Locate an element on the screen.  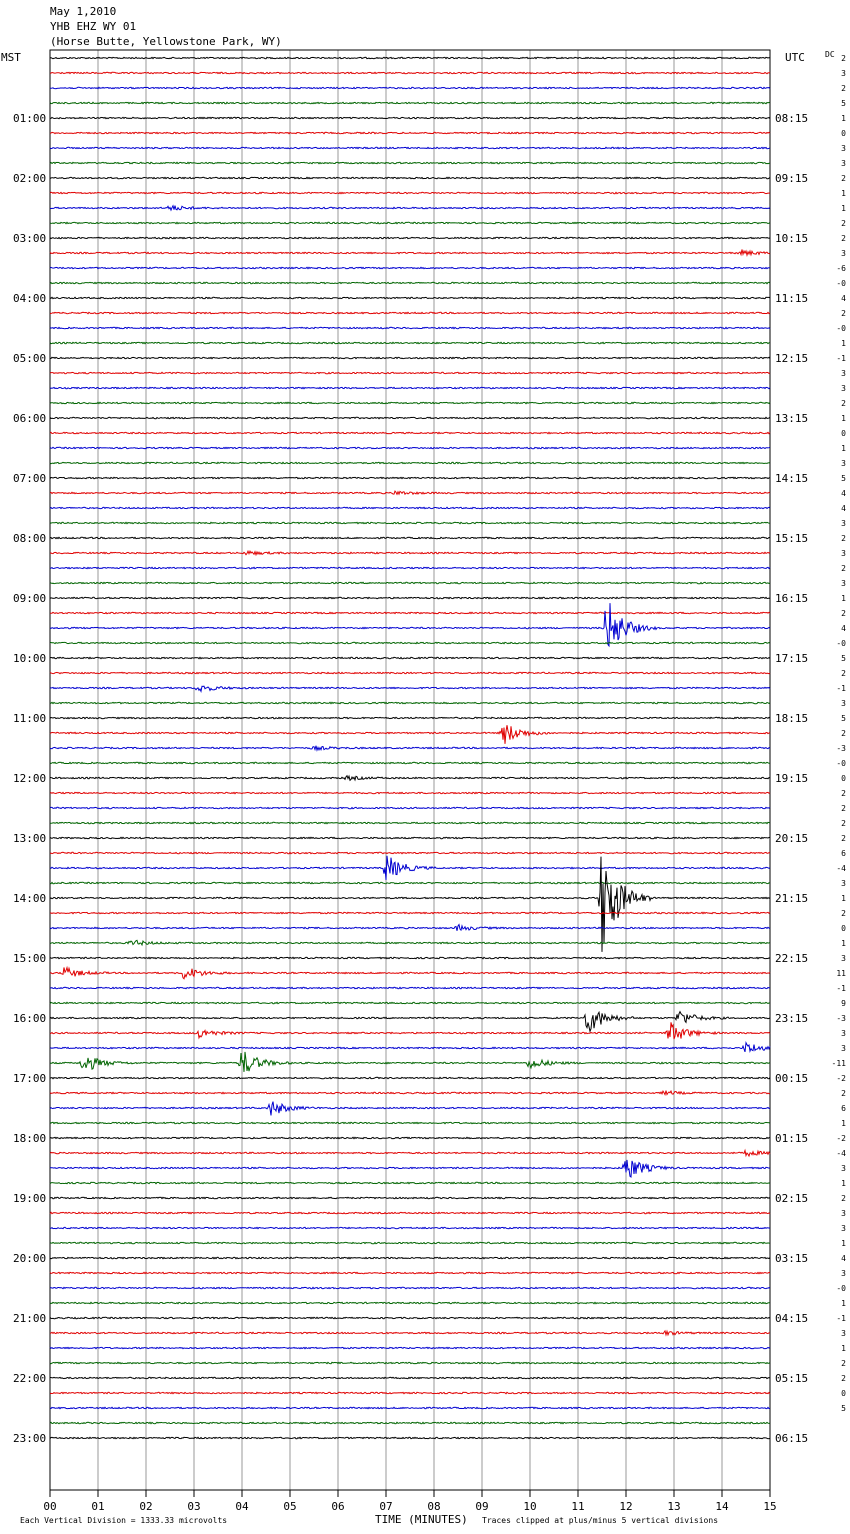
dc-offset-label: -1 is located at coordinates (841, 358).